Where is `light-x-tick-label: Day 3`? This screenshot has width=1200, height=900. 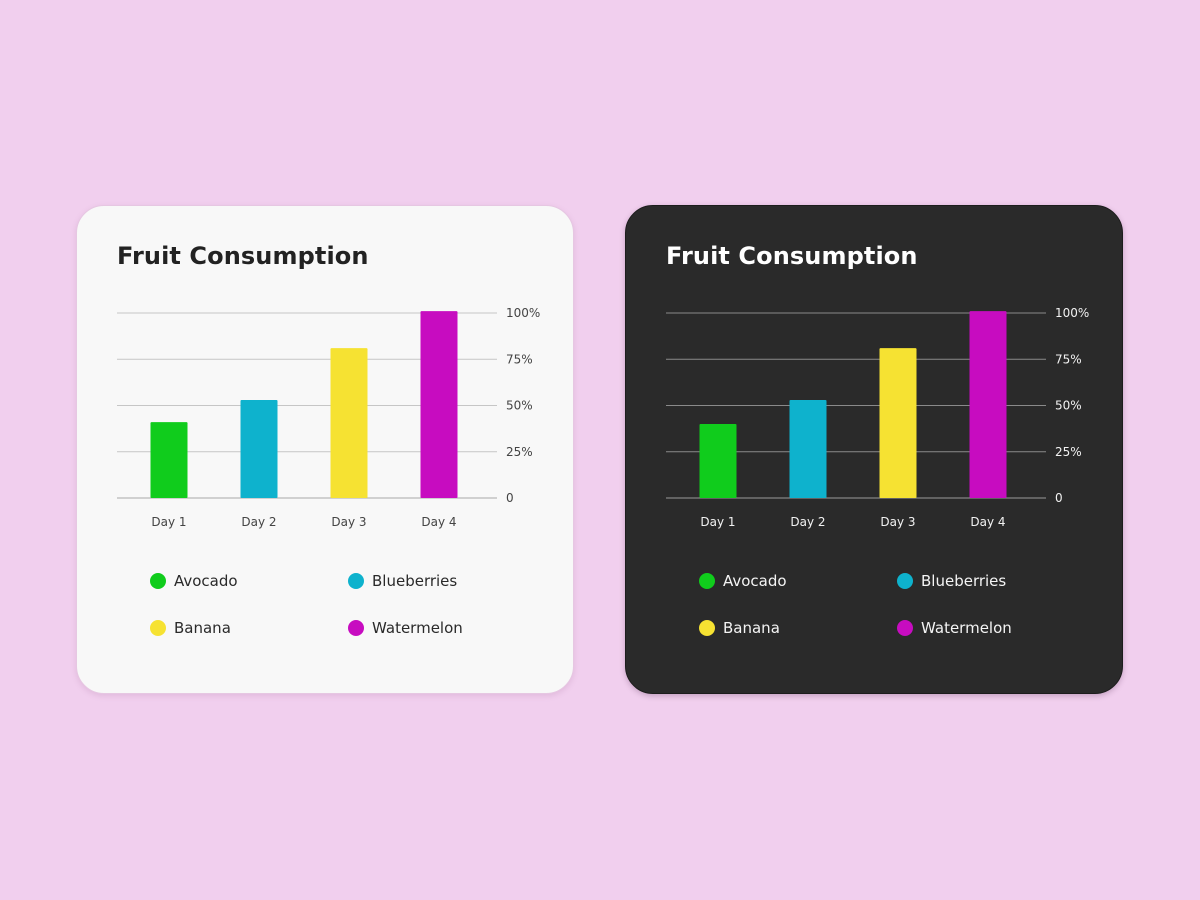
light-x-tick-label: Day 3 is located at coordinates (348, 522).